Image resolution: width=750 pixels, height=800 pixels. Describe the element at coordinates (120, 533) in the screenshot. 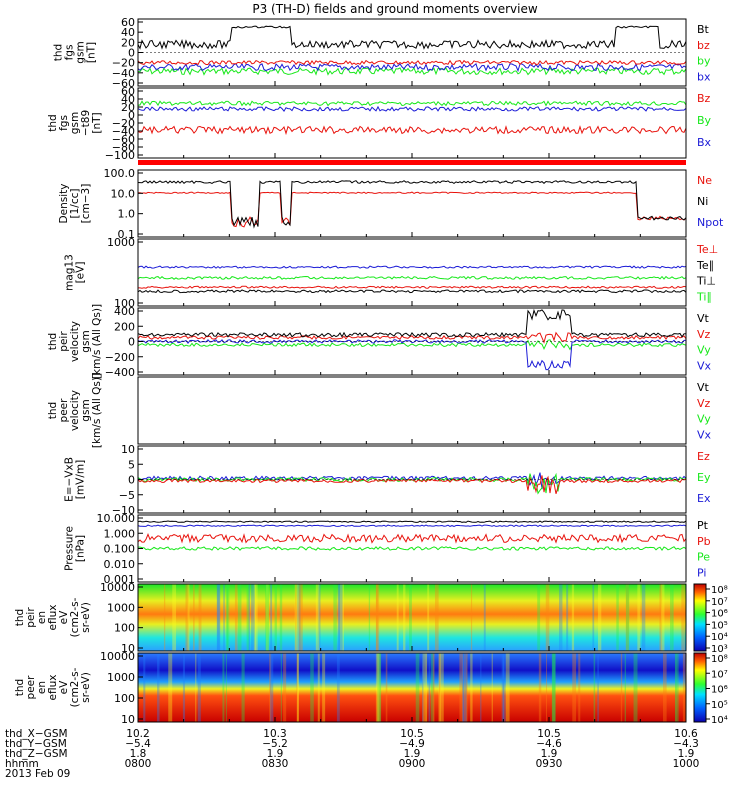

I see `y-tick-label: 1.000` at that location.